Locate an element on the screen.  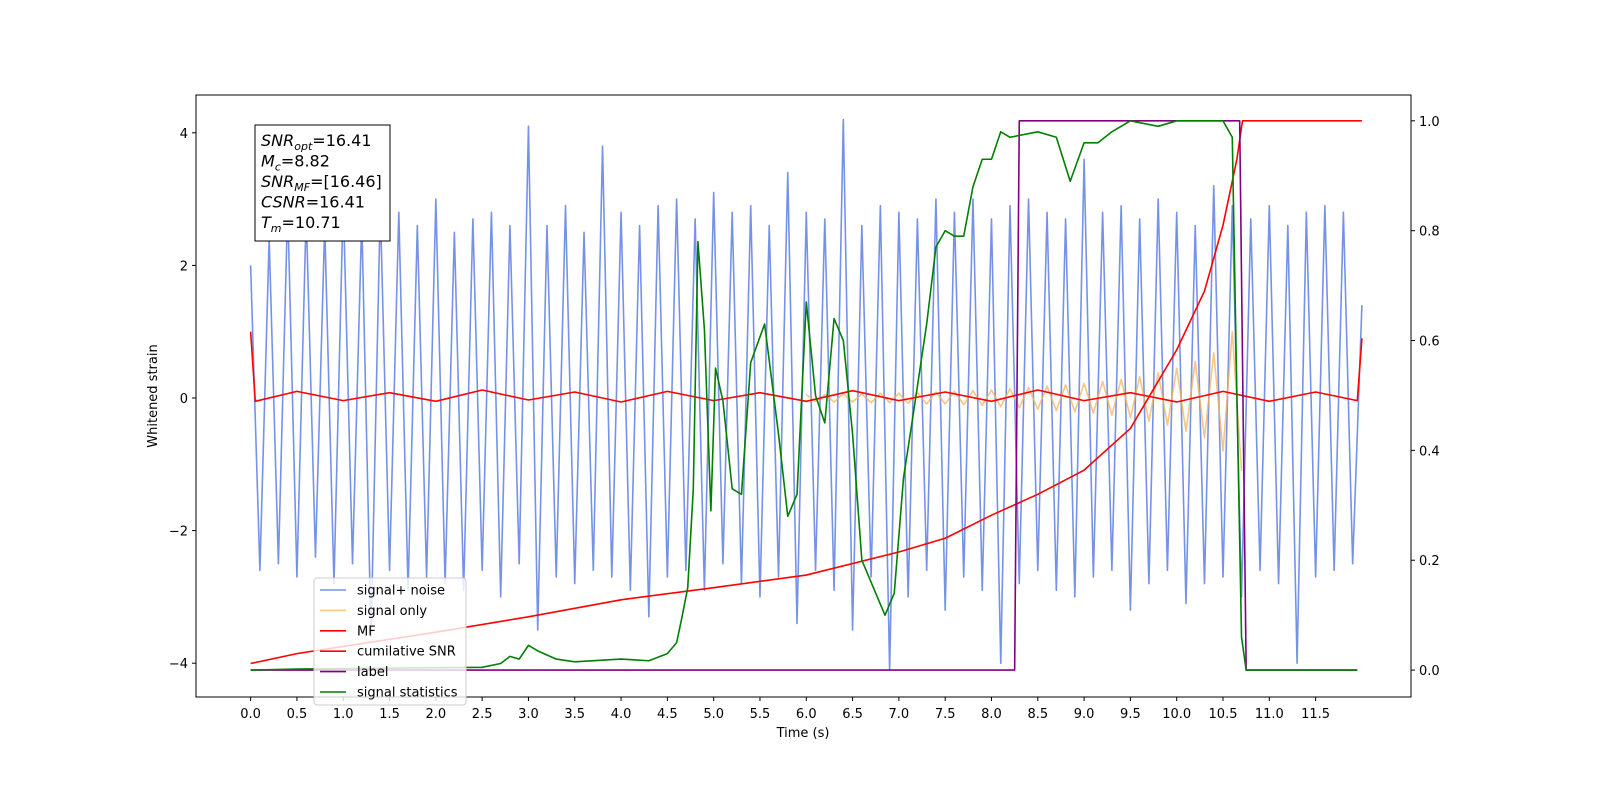
annotation-line: SNRopt=16.41 is located at coordinates (316, 142).